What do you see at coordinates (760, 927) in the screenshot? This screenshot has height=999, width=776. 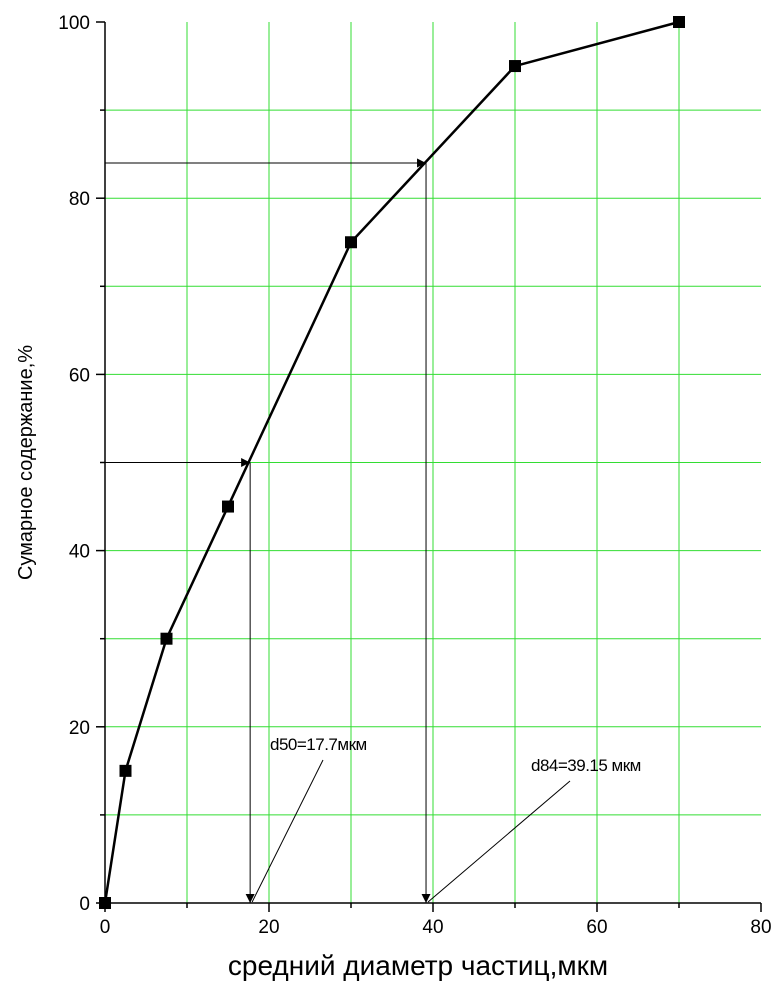 I see `x-tick-label: 80` at bounding box center [760, 927].